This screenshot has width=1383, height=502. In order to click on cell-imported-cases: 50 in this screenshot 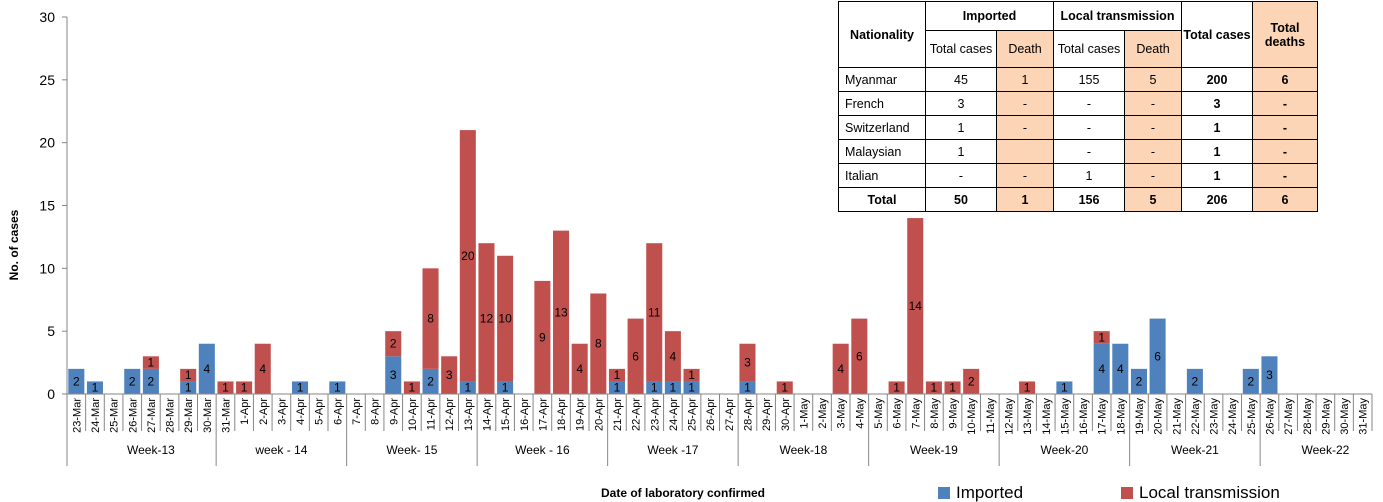, I will do `click(961, 199)`.